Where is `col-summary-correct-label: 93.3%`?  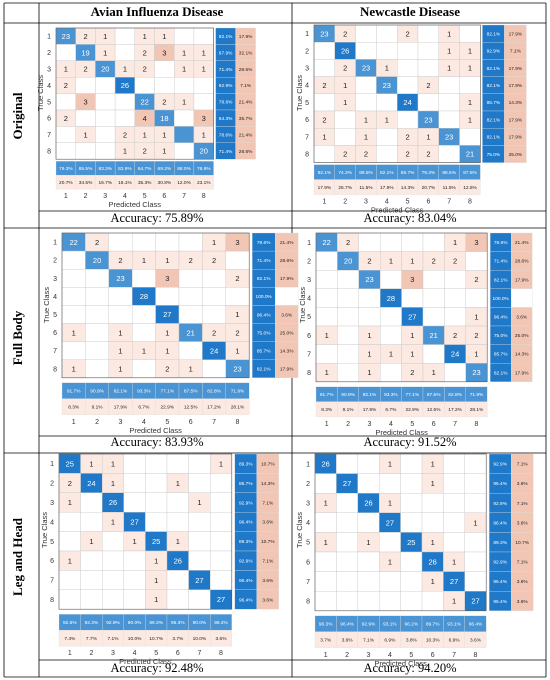 col-summary-correct-label: 93.3% is located at coordinates (391, 395).